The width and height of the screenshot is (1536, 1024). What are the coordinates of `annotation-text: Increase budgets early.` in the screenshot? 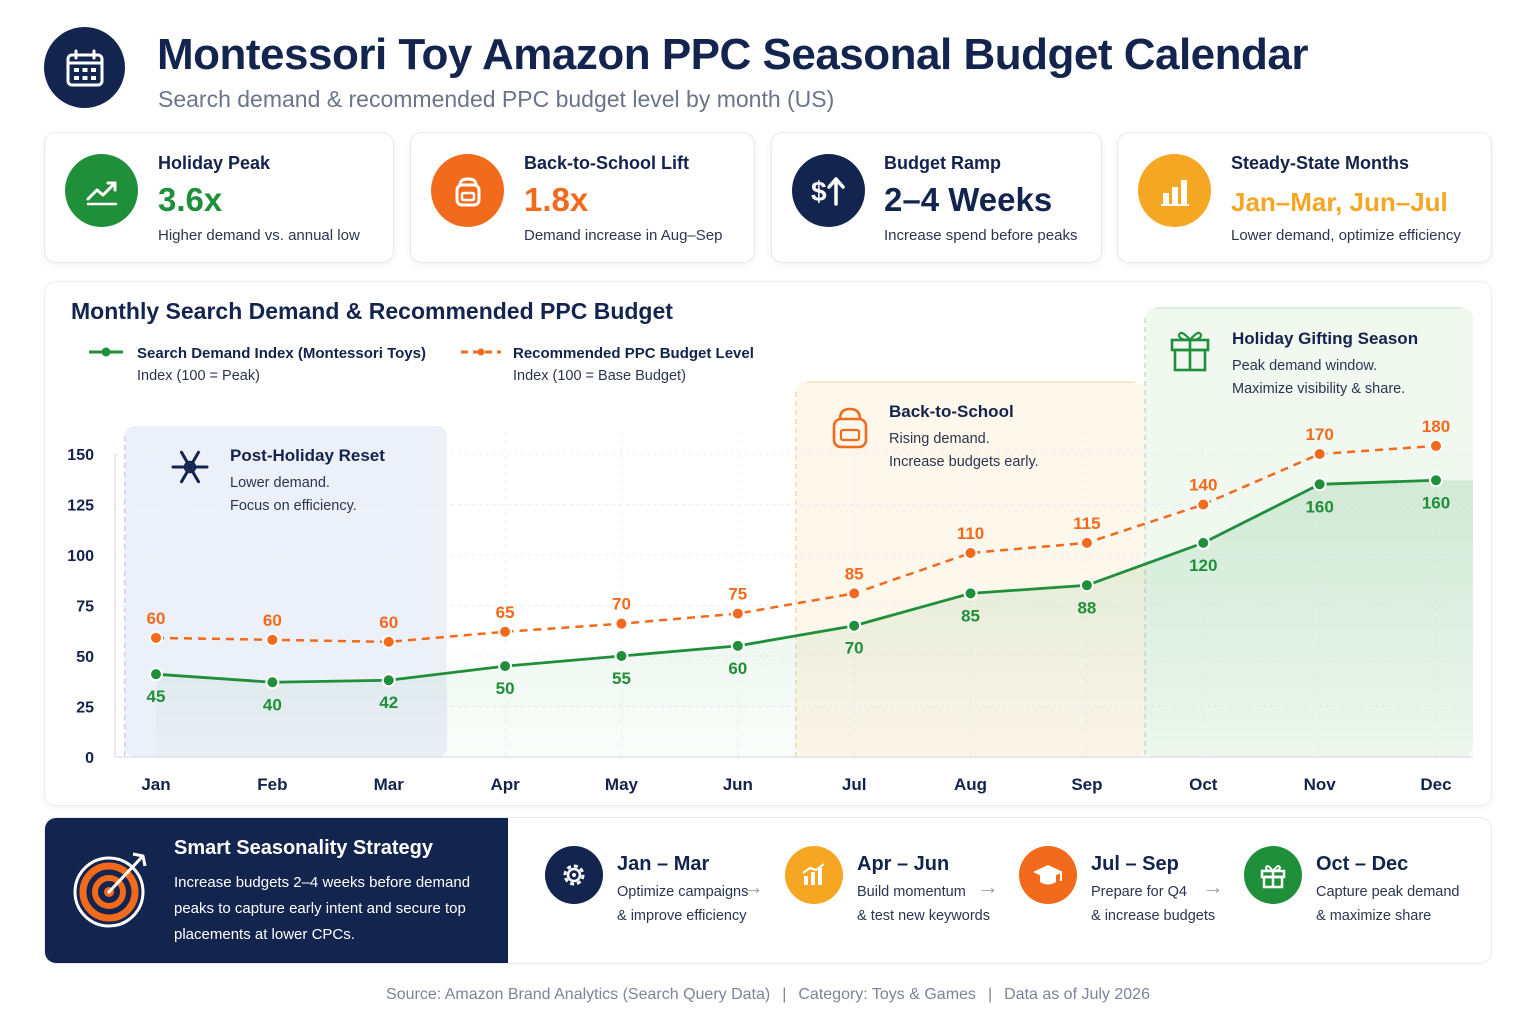 It's located at (964, 462).